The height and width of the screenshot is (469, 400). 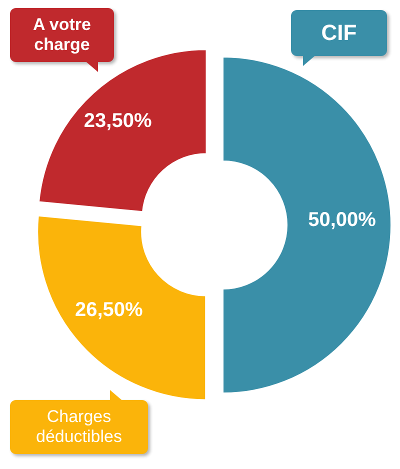 I want to click on data-label: 26,50%, so click(x=109, y=310).